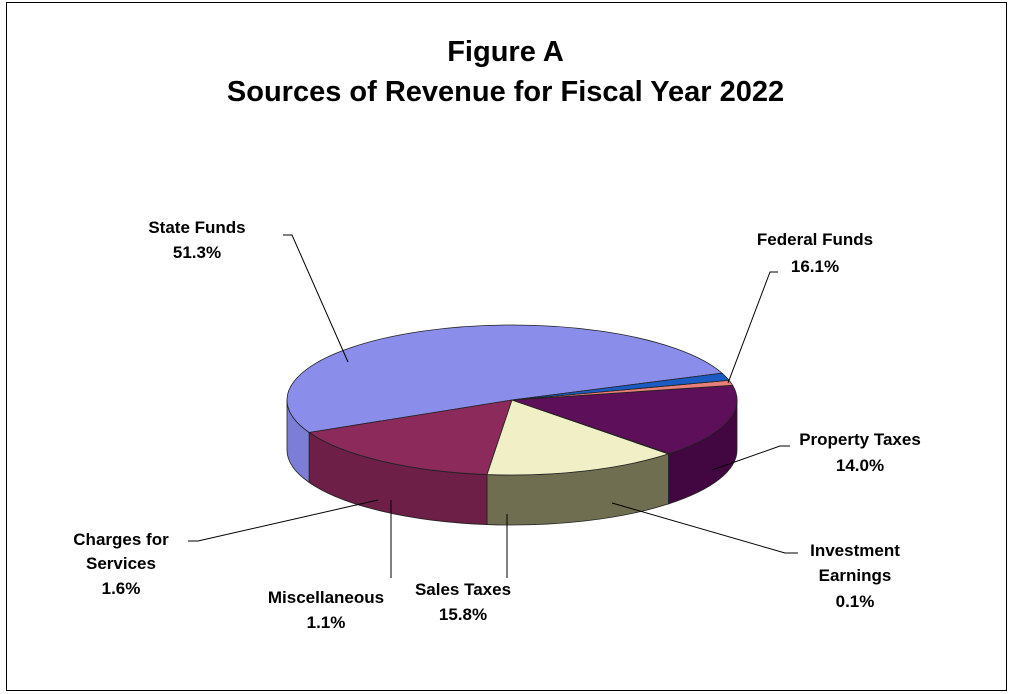 This screenshot has width=1011, height=694. I want to click on pie-slice-sales-taxes, so click(624, 419).